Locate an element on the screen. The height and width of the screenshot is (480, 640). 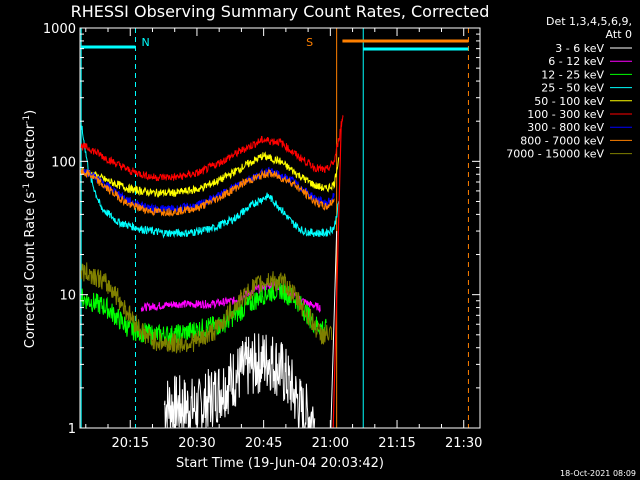
y-axis-label-sup2: -1 is located at coordinates (27, 119).